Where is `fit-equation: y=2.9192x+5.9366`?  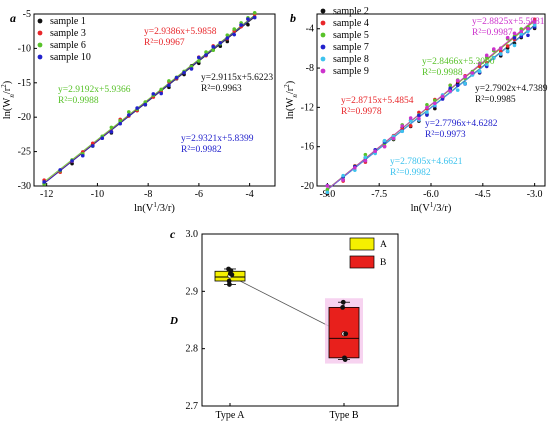
fit-equation: y=2.9192x+5.9366 is located at coordinates (94, 90).